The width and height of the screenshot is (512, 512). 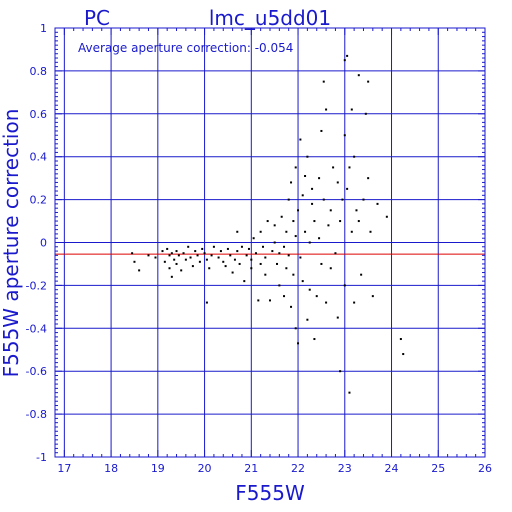 What do you see at coordinates (39, 114) in the screenshot?
I see `y-tick-label: 0.6` at bounding box center [39, 114].